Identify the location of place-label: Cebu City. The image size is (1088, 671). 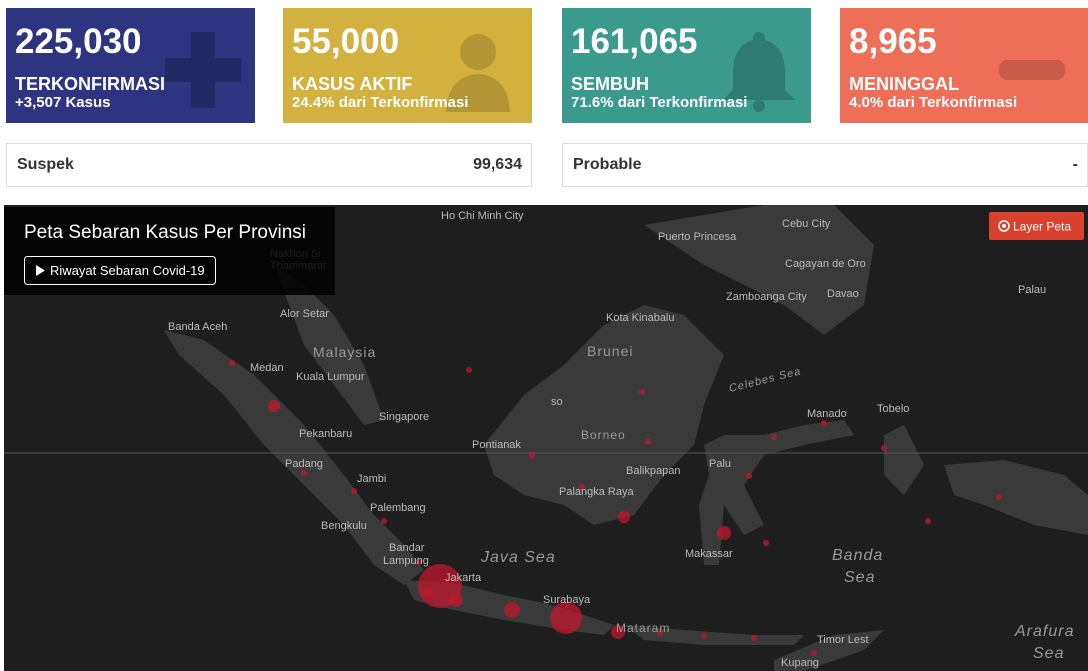
(806, 224).